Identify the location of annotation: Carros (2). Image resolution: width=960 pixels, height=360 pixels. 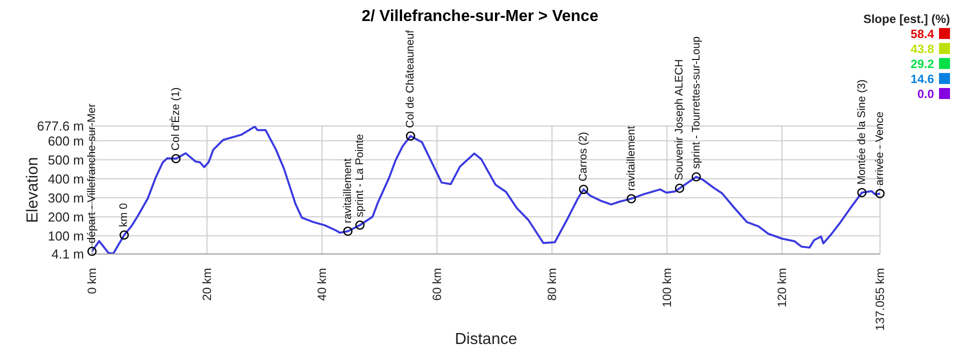
(584, 157).